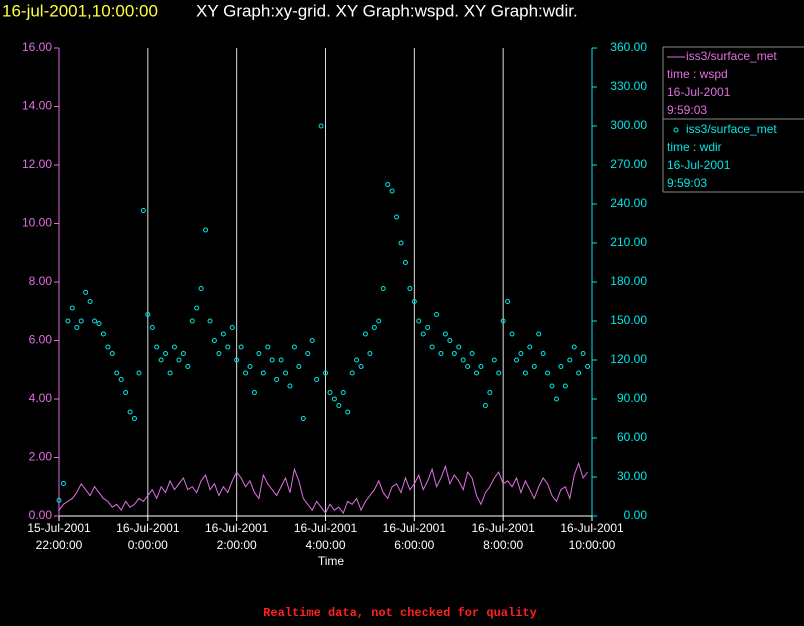 Image resolution: width=804 pixels, height=626 pixels. I want to click on legend-label: 9:59:03, so click(687, 110).